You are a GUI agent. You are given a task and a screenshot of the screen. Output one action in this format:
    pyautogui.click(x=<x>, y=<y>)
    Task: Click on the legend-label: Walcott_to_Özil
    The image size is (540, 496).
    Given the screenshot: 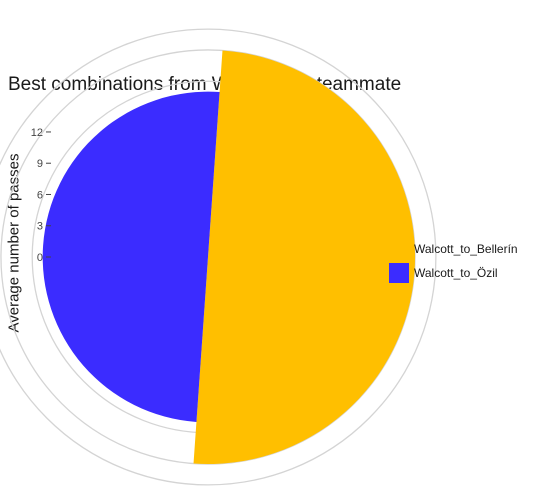 What is the action you would take?
    pyautogui.click(x=456, y=273)
    